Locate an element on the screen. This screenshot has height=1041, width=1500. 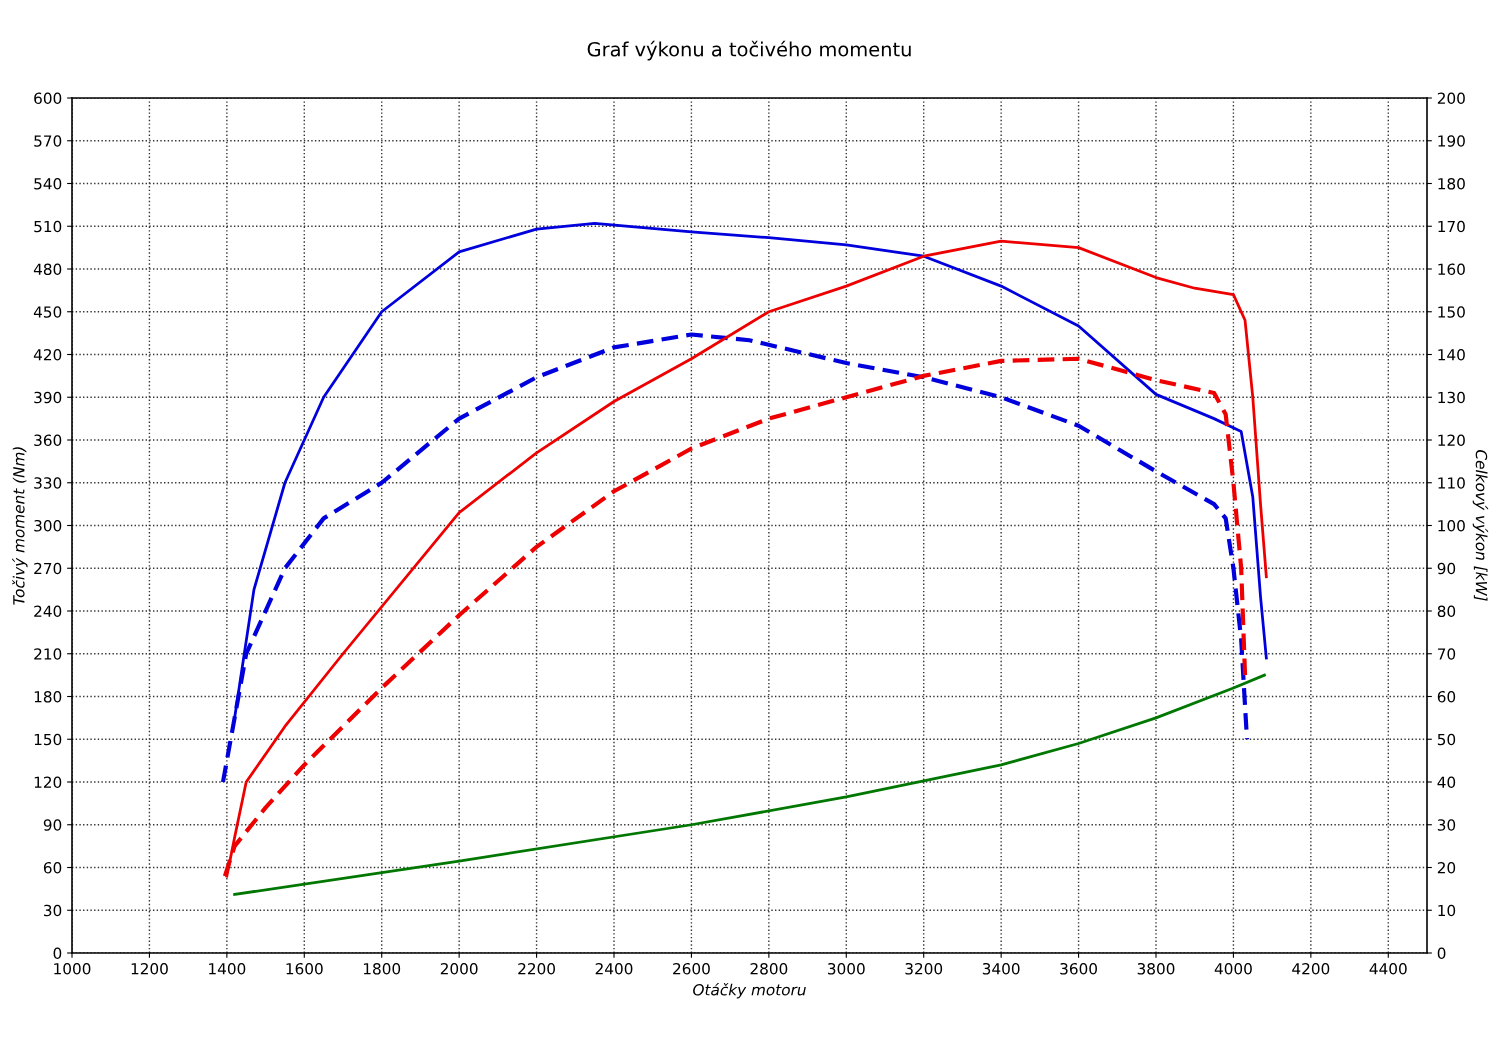
y-tick-label: 330 is located at coordinates (48, 483).